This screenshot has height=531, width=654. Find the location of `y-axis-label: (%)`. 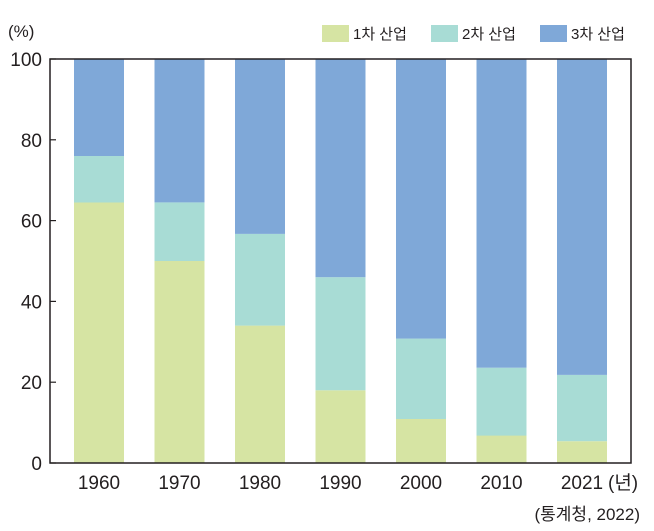

y-axis-label: (%) is located at coordinates (21, 31).